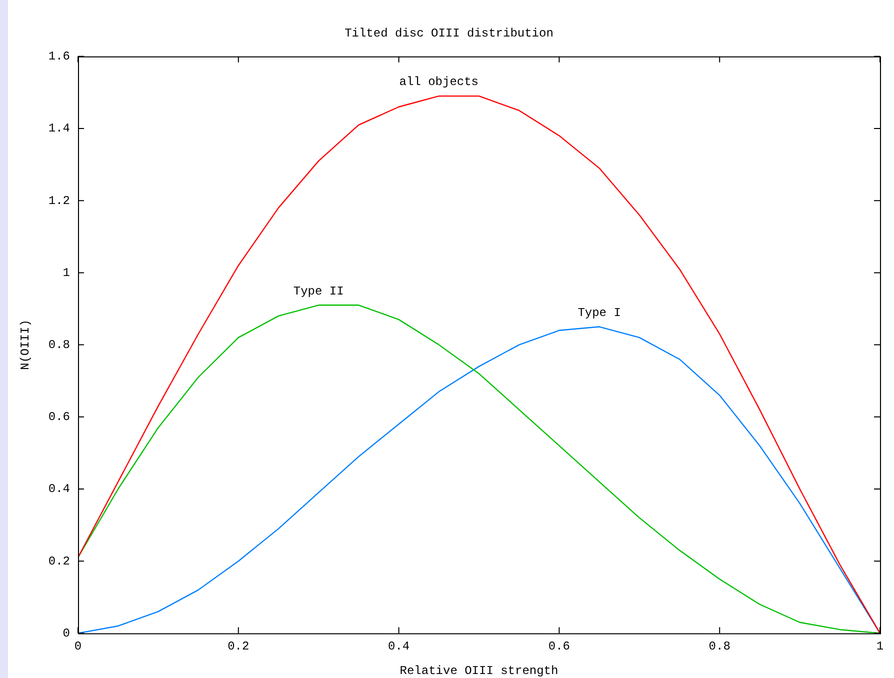 The height and width of the screenshot is (678, 894). Describe the element at coordinates (59, 129) in the screenshot. I see `y-tick-label: 1.4` at that location.